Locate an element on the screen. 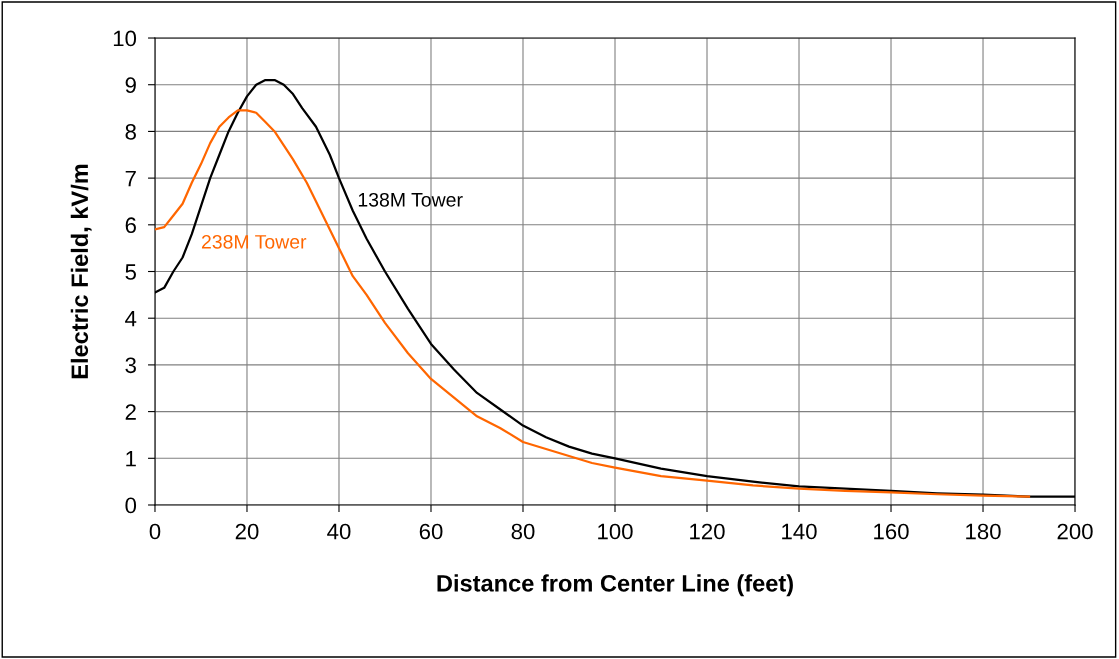 This screenshot has height=659, width=1119. x-tick-label: 160 is located at coordinates (891, 531).